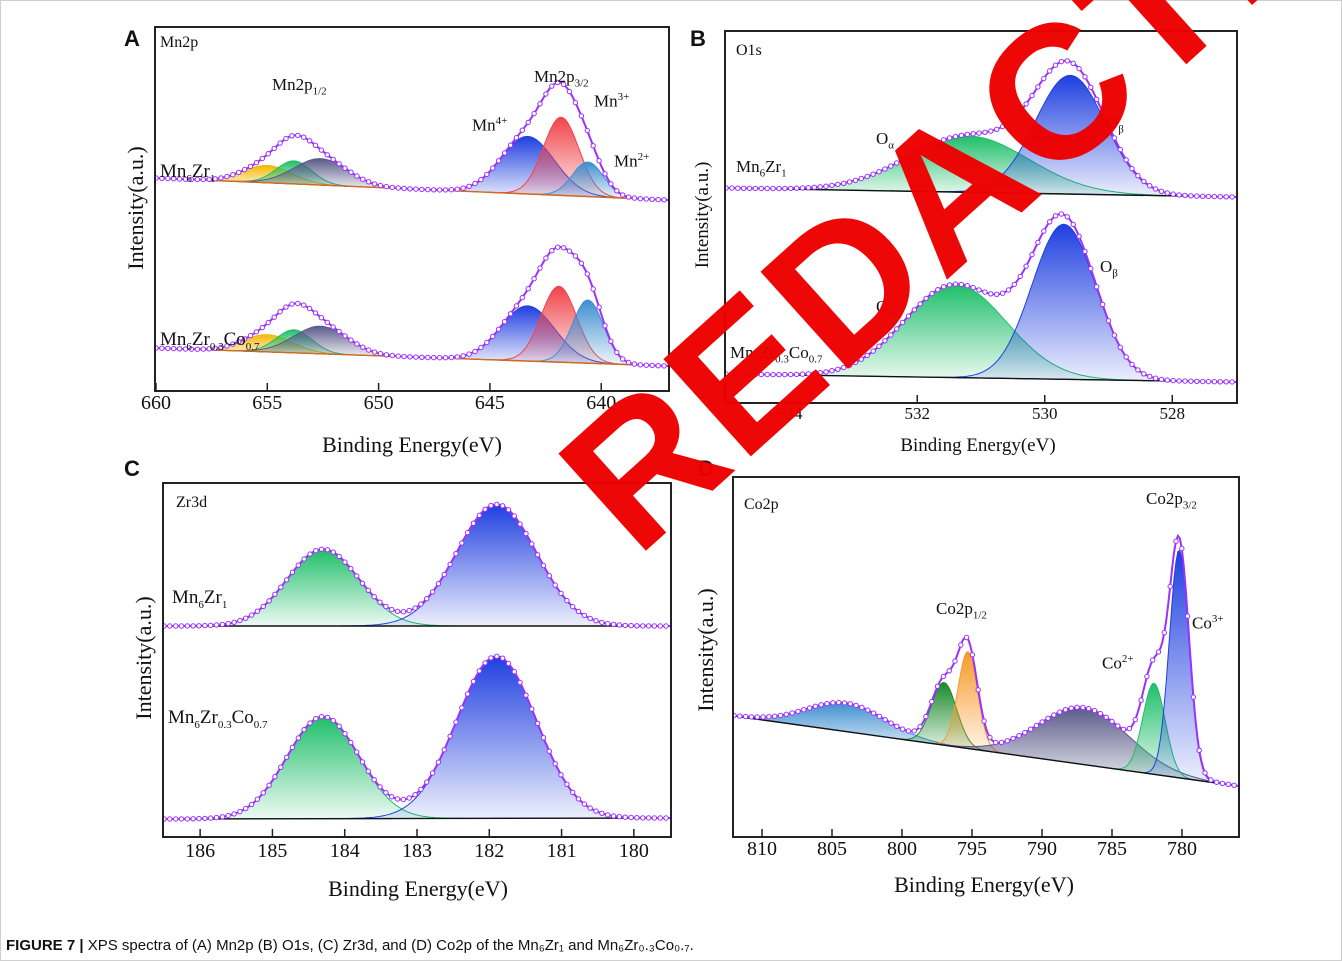 This screenshot has height=961, width=1342. Describe the element at coordinates (986, 657) in the screenshot. I see `panel-d-plot` at that location.